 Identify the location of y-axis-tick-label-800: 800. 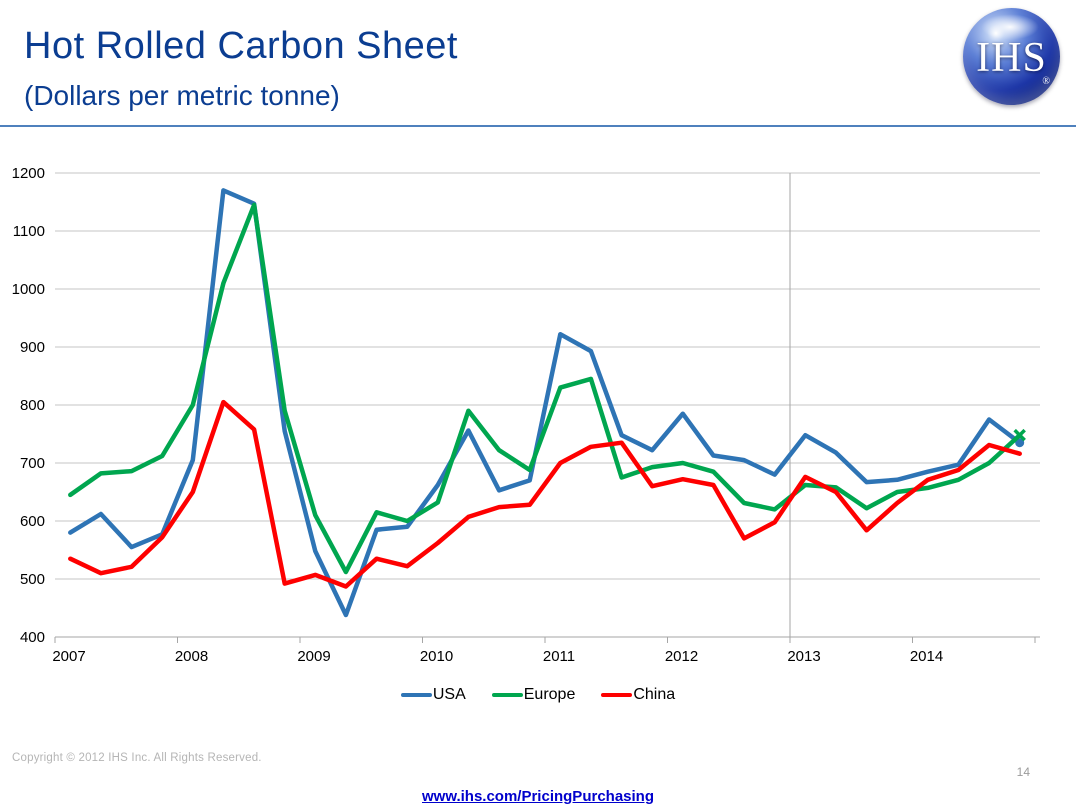
(32, 405).